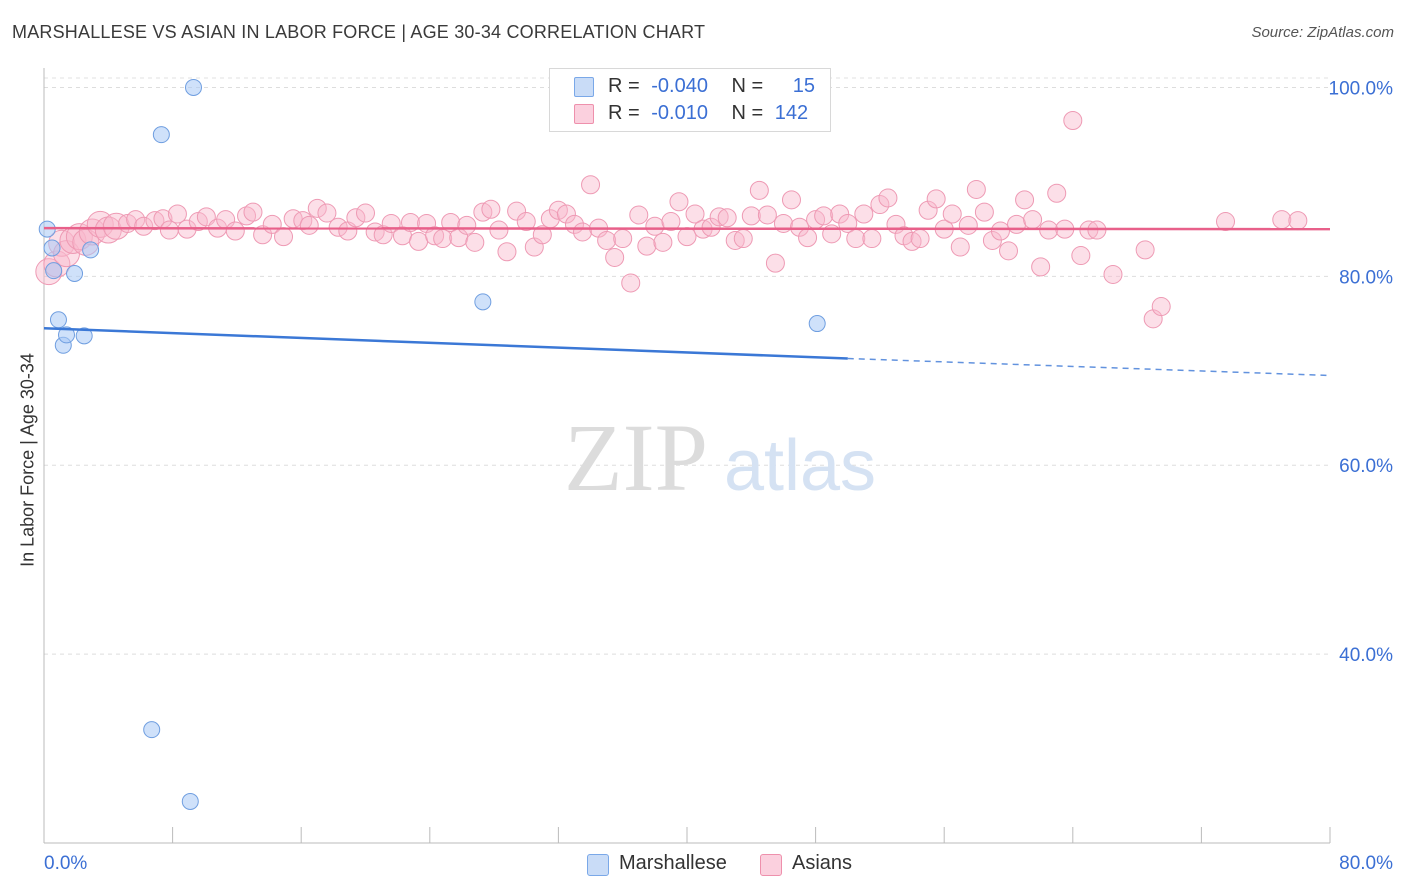 This screenshot has width=1406, height=892. I want to click on legend-r-value: -0.010, so click(679, 113).